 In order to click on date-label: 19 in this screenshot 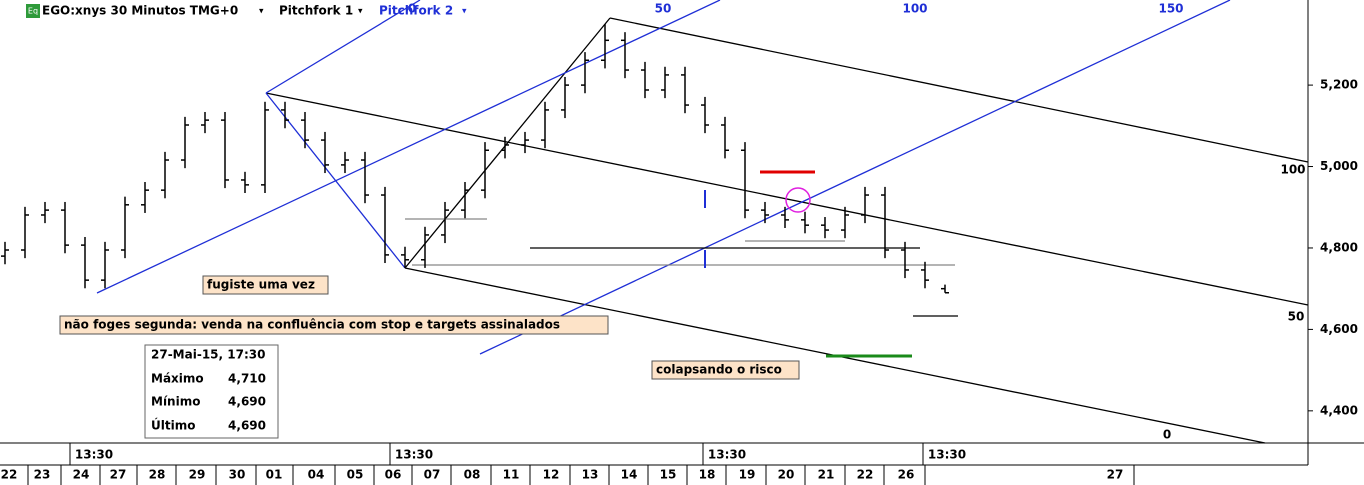, I will do `click(747, 475)`.